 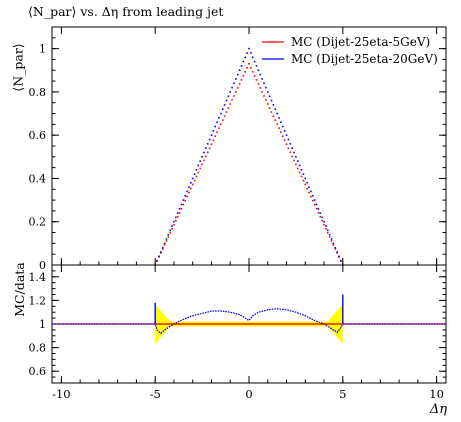 What do you see at coordinates (18, 67) in the screenshot?
I see `main-y-axis-label: ⟨N_par⟩` at bounding box center [18, 67].